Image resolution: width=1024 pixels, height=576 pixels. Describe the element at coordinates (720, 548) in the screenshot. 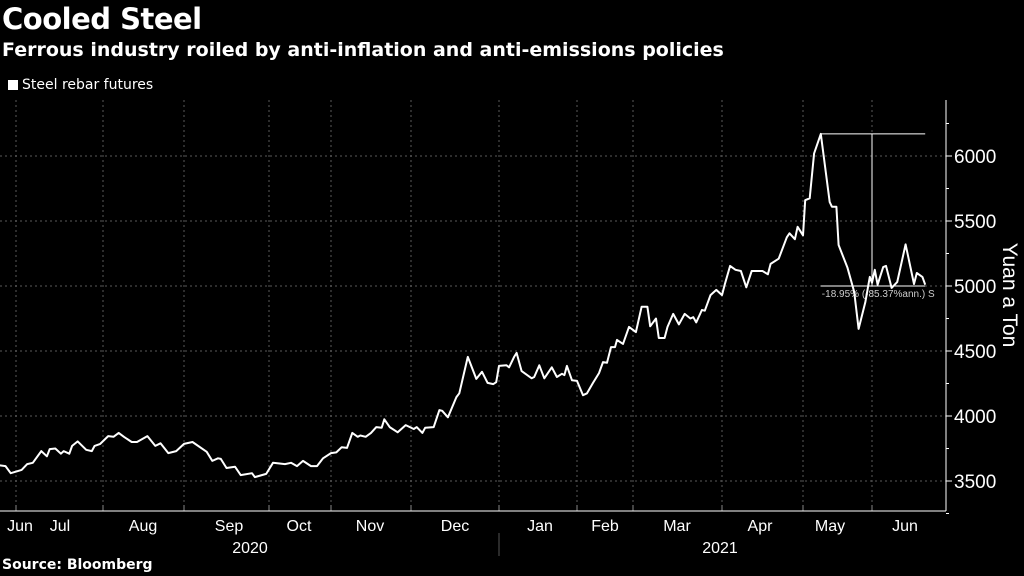

I see `year-label: 2021` at that location.